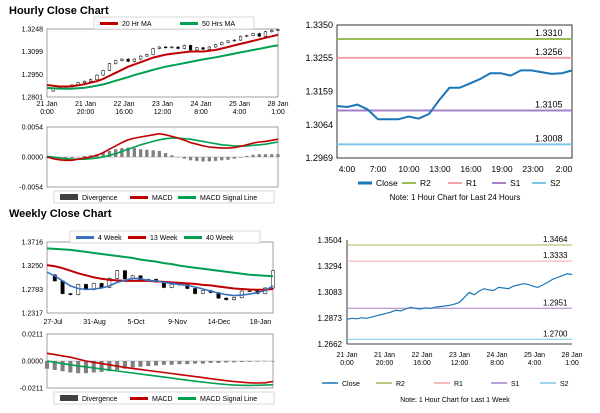 The image size is (600, 413). What do you see at coordinates (319, 25) in the screenshot?
I see `hourly-levels-ytick-0: 1.3350` at bounding box center [319, 25].